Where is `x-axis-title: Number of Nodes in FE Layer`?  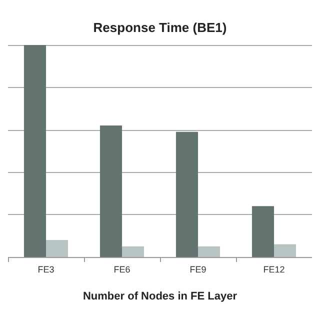 x-axis-title: Number of Nodes in FE Layer is located at coordinates (160, 296).